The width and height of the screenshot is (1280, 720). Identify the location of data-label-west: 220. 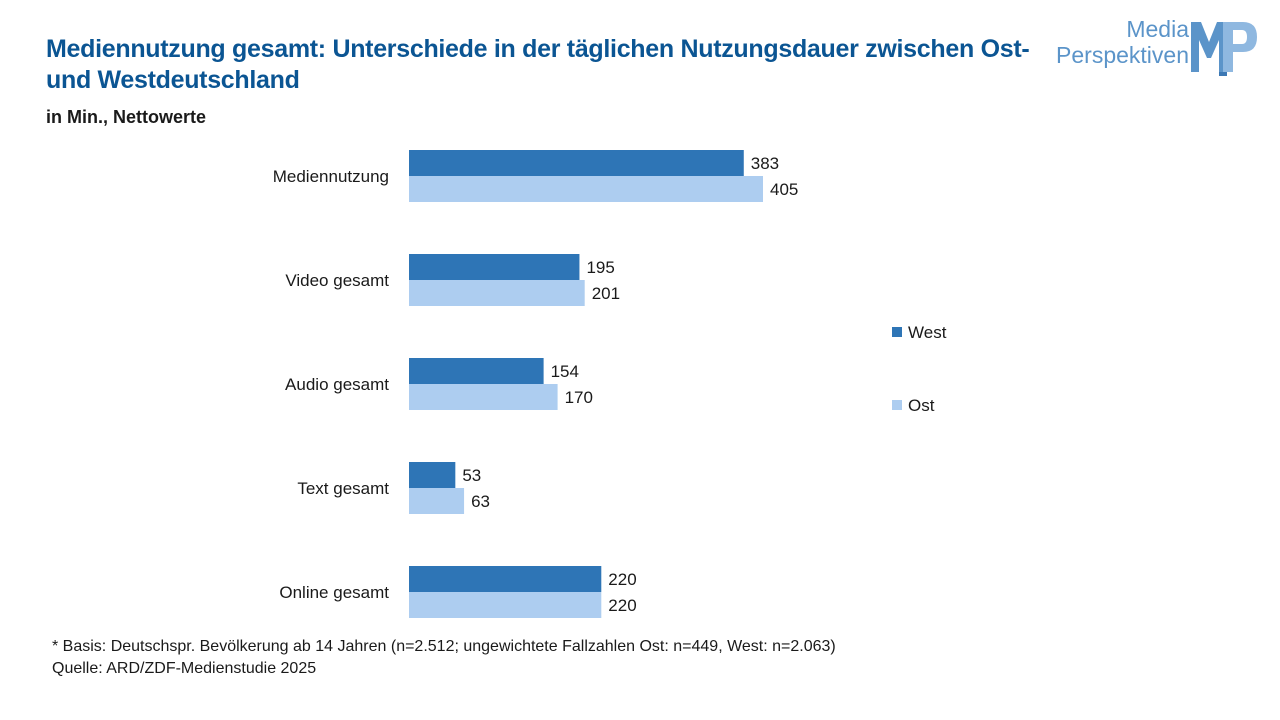
(622, 579).